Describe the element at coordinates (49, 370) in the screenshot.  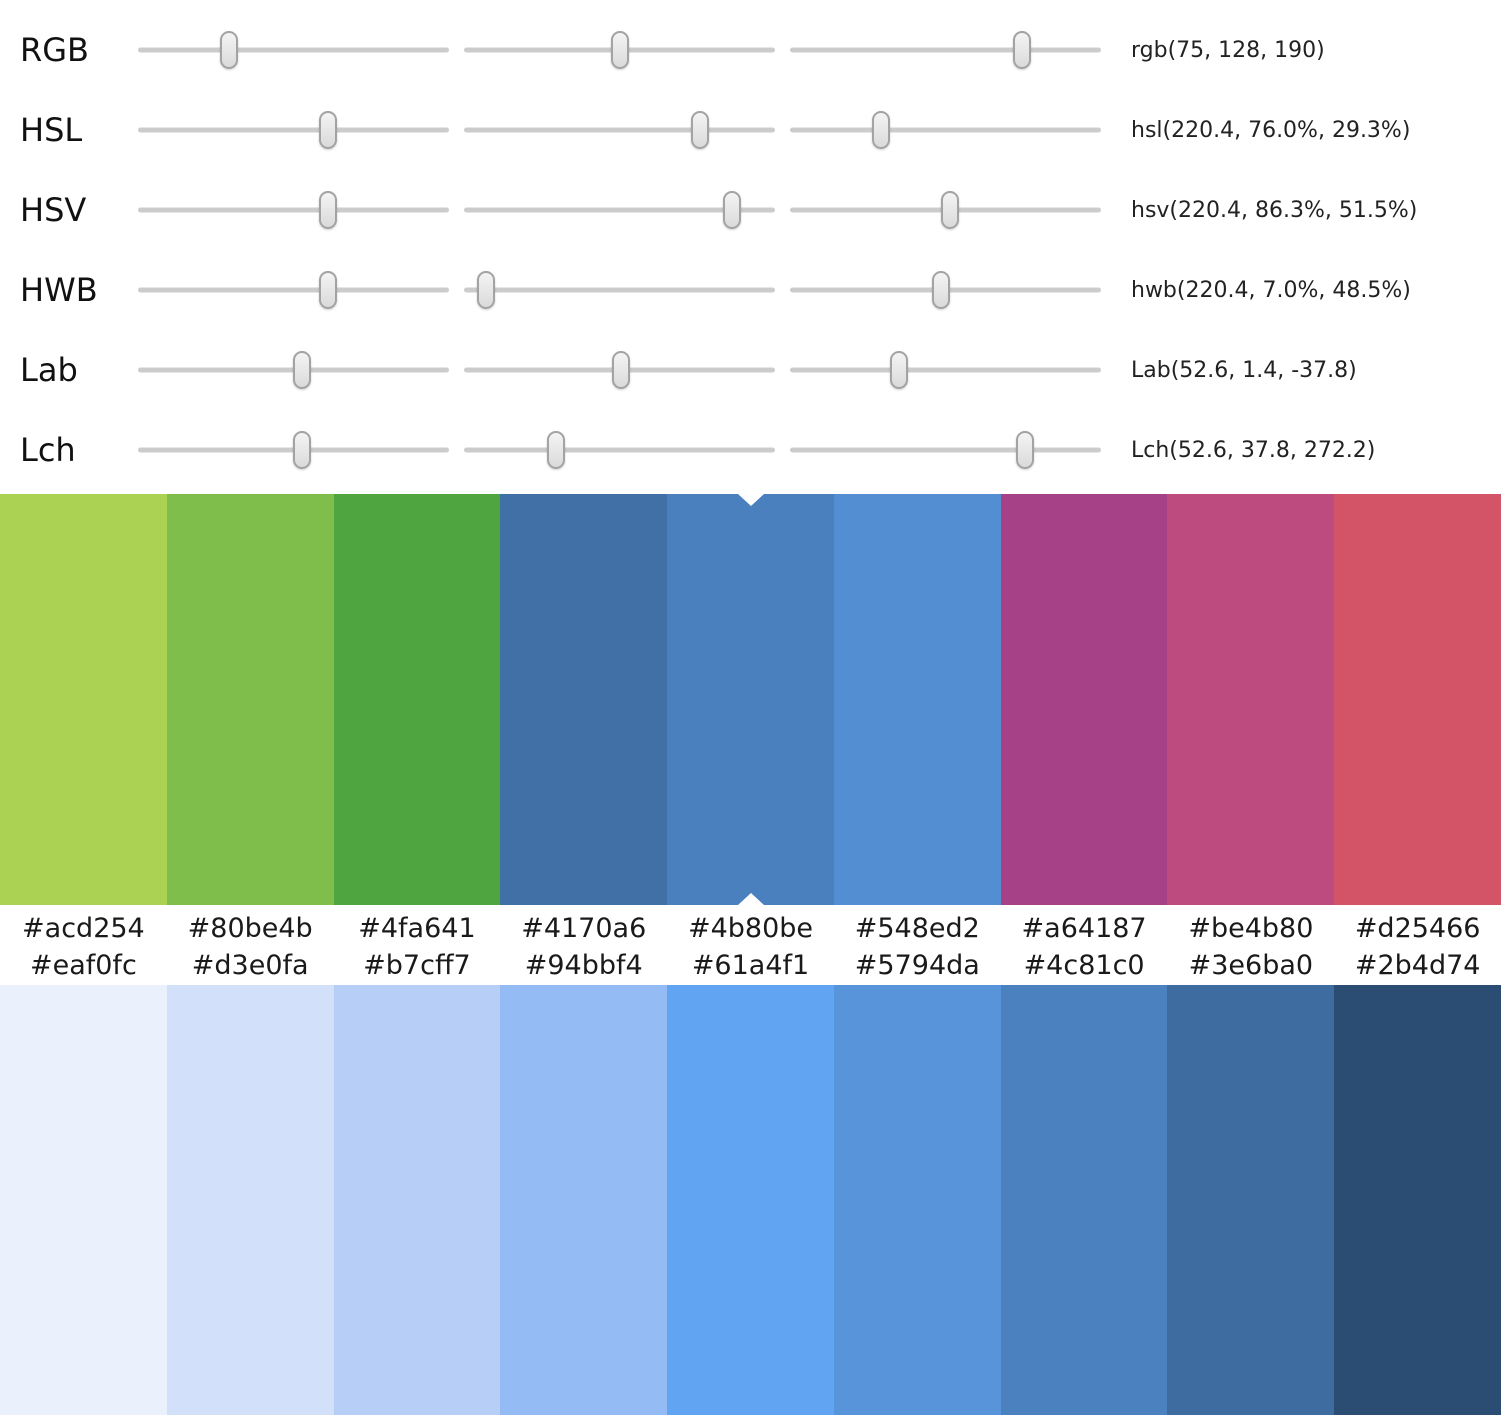
I see `colorspace-label: Lab` at that location.